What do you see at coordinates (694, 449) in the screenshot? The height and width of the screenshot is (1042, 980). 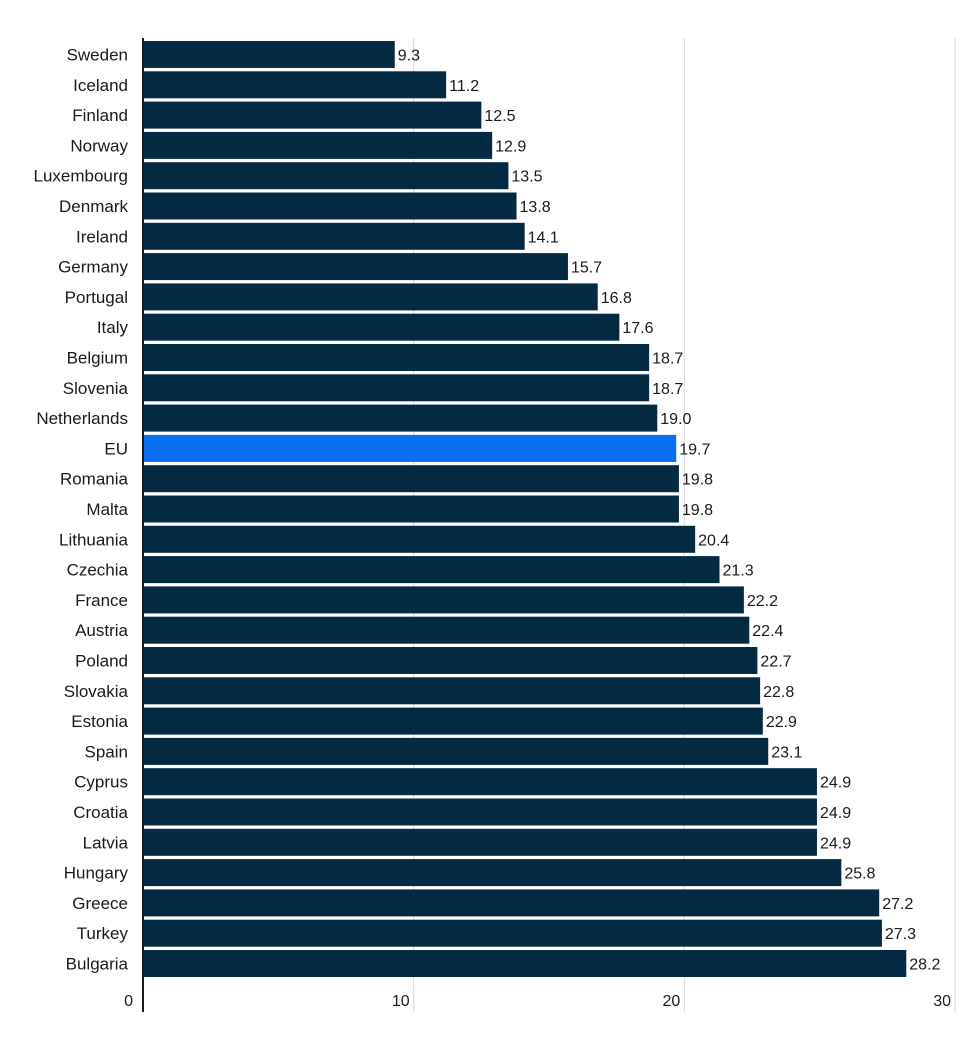 I see `value-label: 19.7` at bounding box center [694, 449].